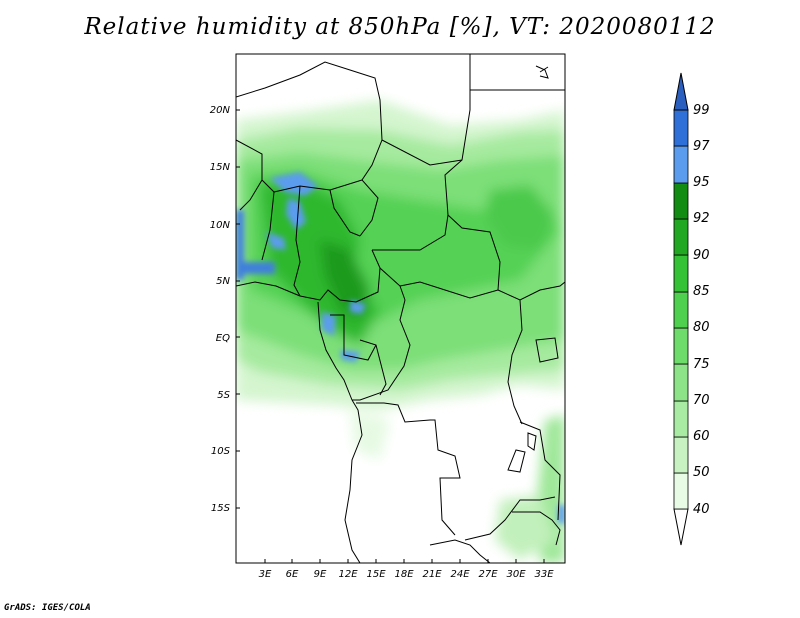 The height and width of the screenshot is (618, 800). Describe the element at coordinates (432, 574) in the screenshot. I see `lon-tick: 21E` at that location.